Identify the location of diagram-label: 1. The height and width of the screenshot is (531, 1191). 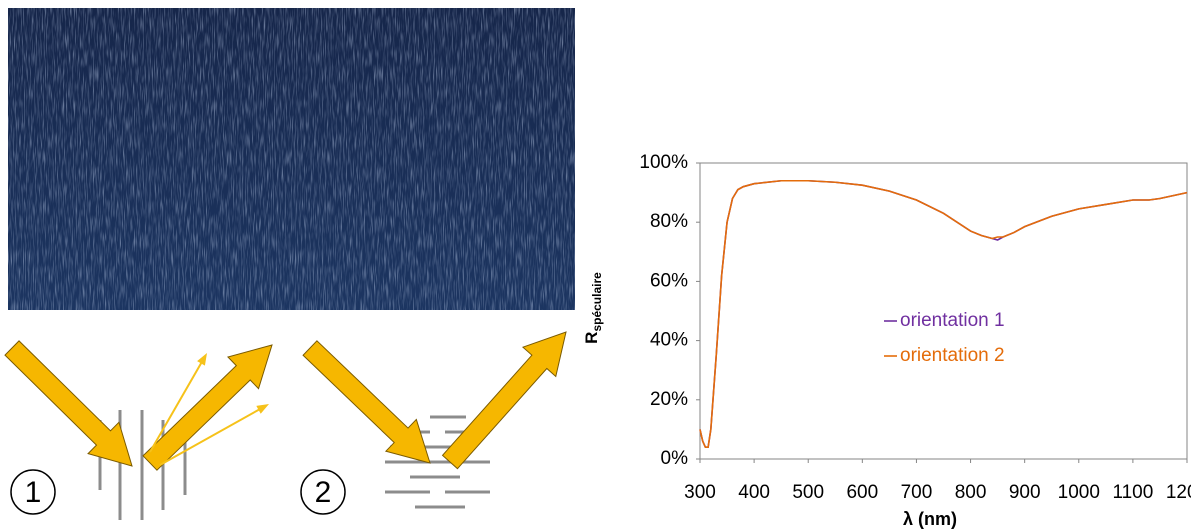
(33, 492).